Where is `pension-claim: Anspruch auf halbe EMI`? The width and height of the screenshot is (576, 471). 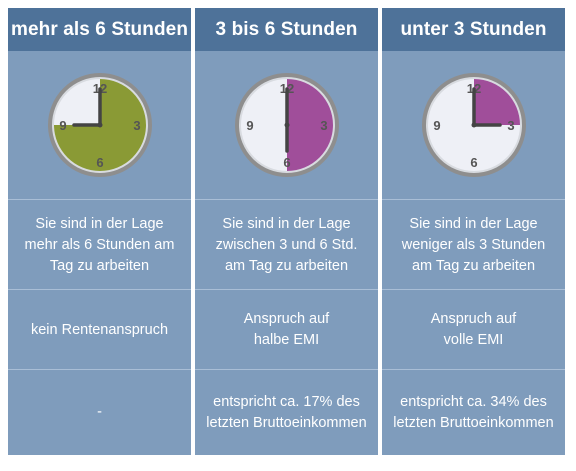 pension-claim: Anspruch auf halbe EMI is located at coordinates (286, 329).